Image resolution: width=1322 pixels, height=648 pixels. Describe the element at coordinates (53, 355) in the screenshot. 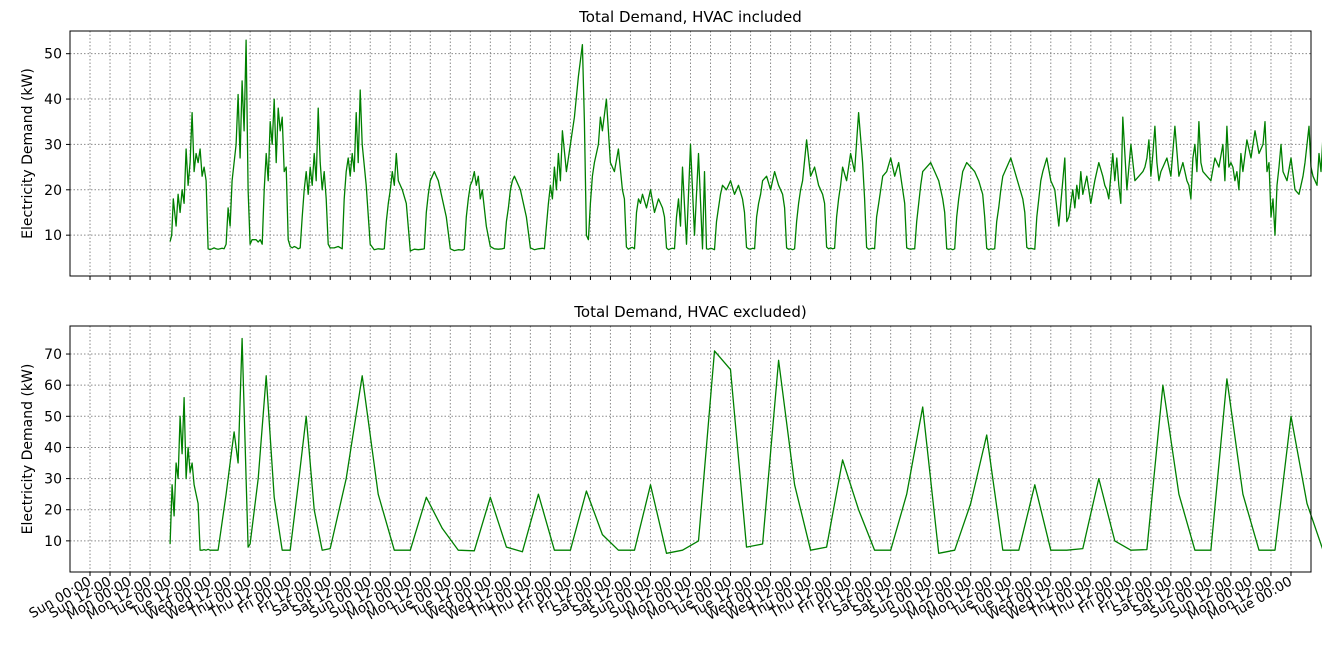

I see `y-tick-label: 70` at that location.